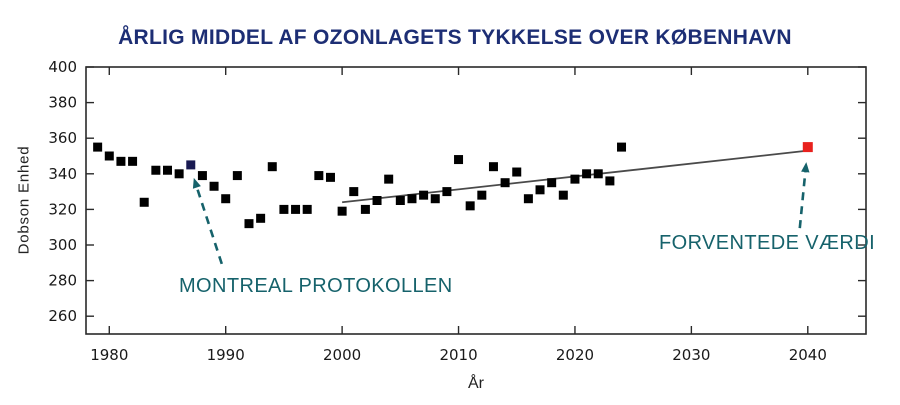 The width and height of the screenshot is (900, 405). I want to click on y-tick-label: 380, so click(62, 103).